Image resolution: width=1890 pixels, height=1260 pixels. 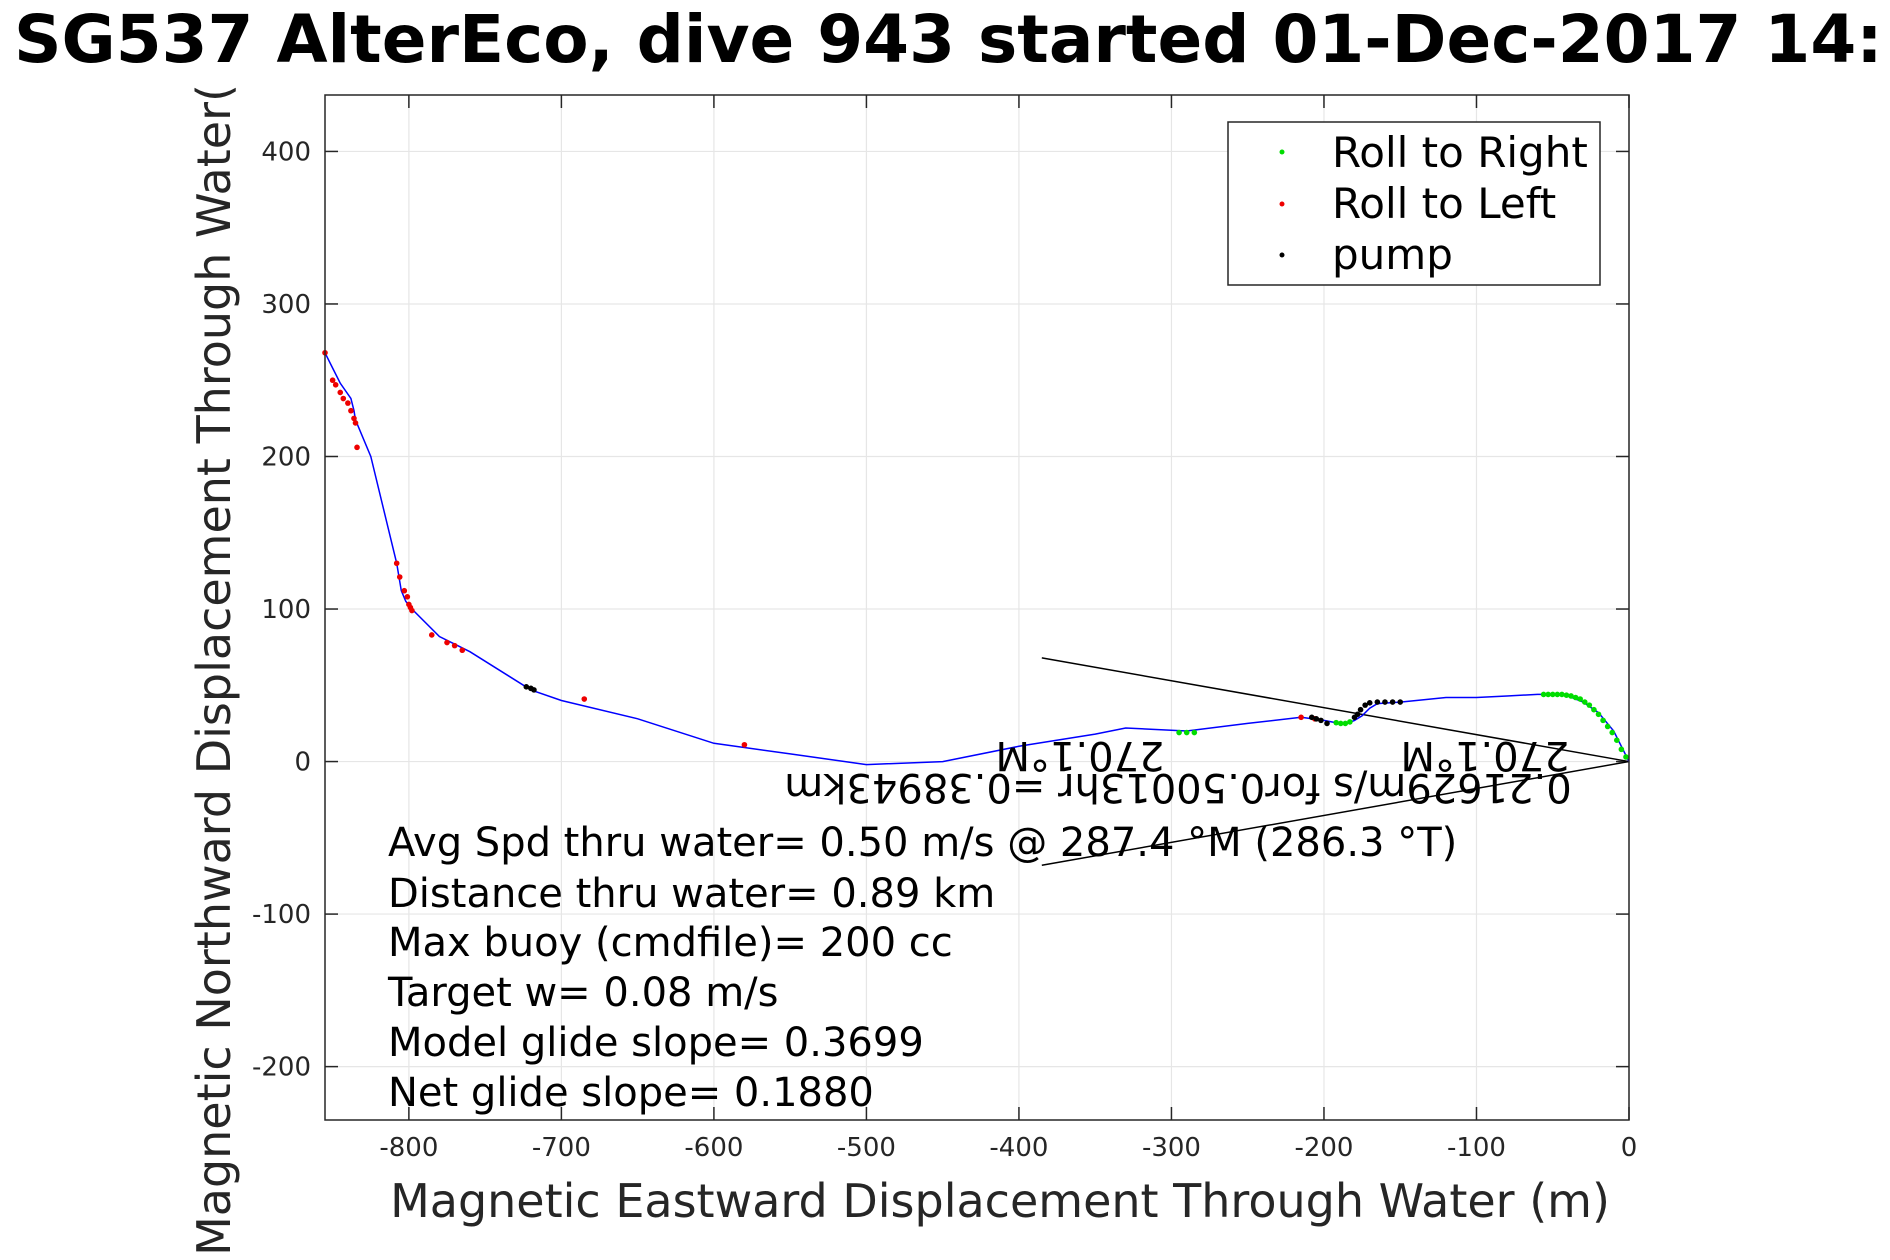 I want to click on stat-distance: Distance thru water= 0.89 km, so click(x=691, y=894).